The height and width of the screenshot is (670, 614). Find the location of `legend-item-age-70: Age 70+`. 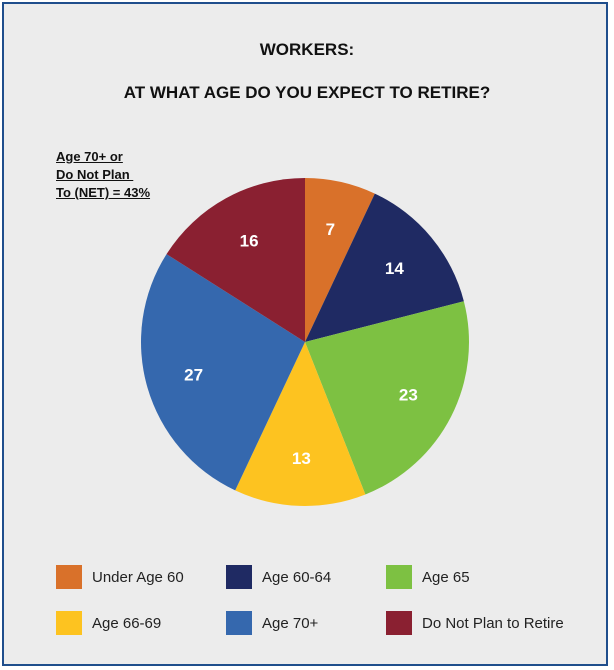

legend-item-age-70: Age 70+ is located at coordinates (272, 623).